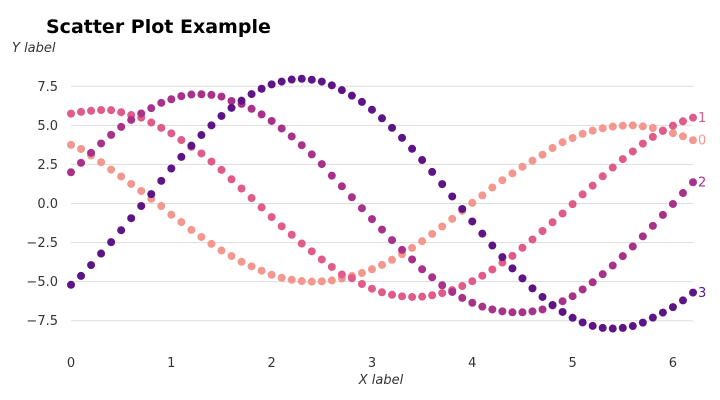 Image resolution: width=720 pixels, height=400 pixels. What do you see at coordinates (673, 363) in the screenshot?
I see `x-tick-label: 6` at bounding box center [673, 363].